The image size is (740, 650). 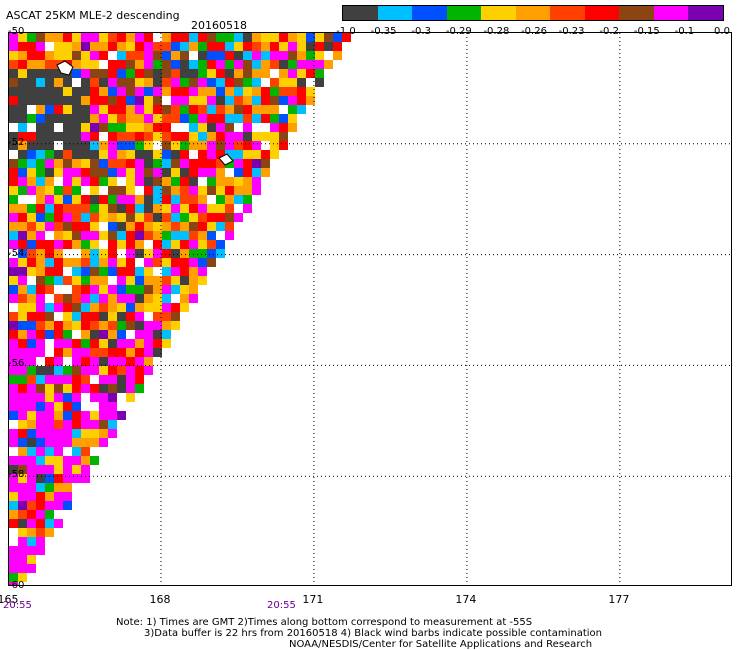 What do you see at coordinates (17, 605) in the screenshot?
I see `time-label-left: 20:55` at bounding box center [17, 605].